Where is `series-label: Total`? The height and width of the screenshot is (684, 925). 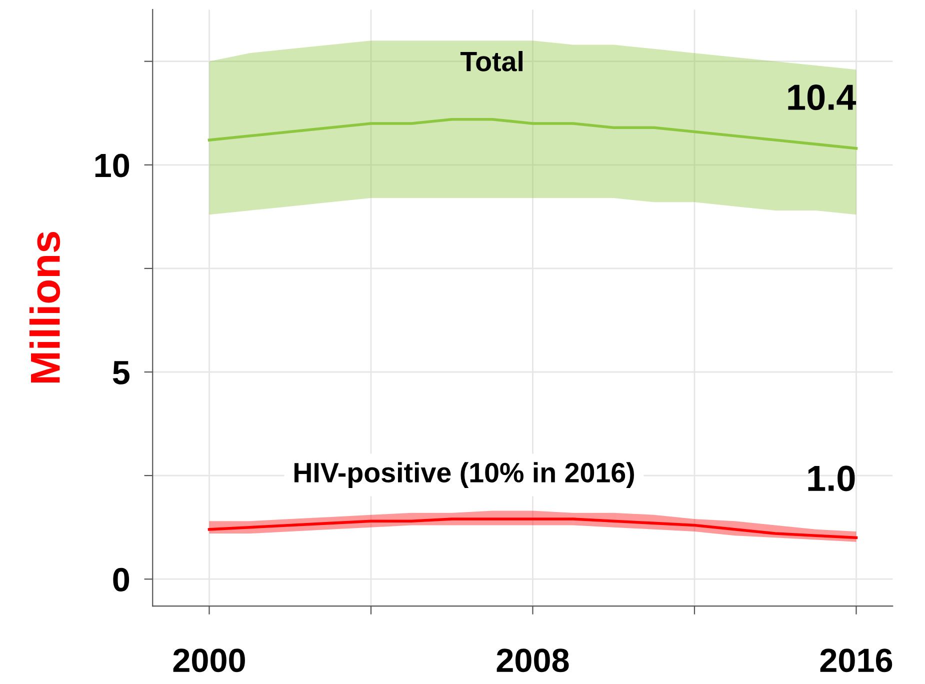
series-label: Total is located at coordinates (491, 61).